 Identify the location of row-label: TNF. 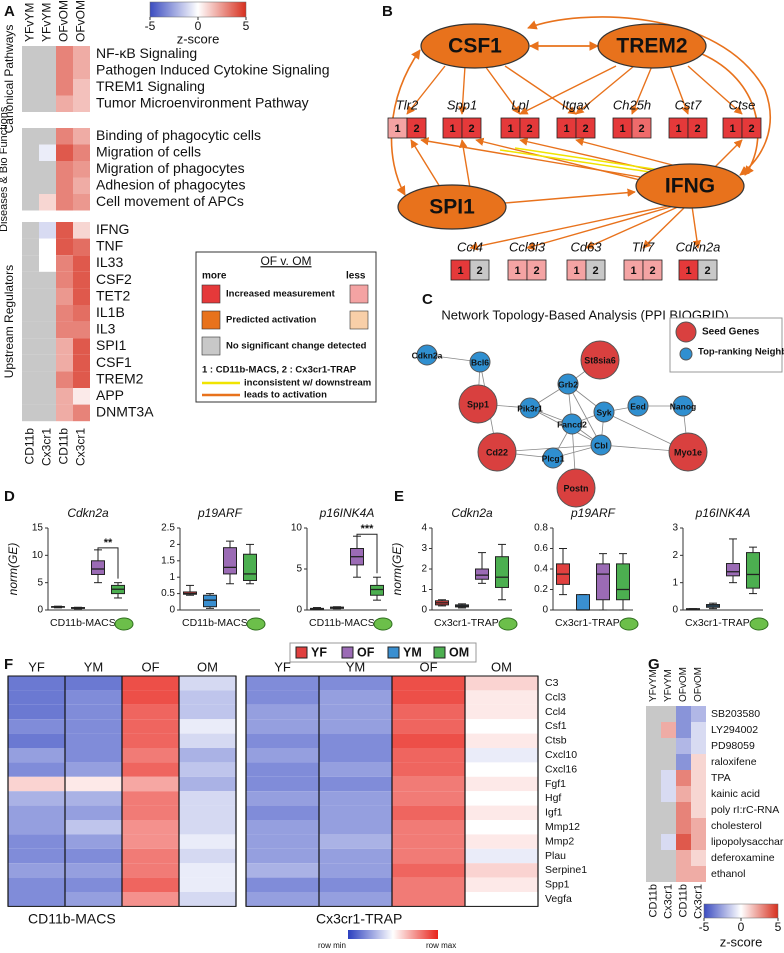
(109, 246).